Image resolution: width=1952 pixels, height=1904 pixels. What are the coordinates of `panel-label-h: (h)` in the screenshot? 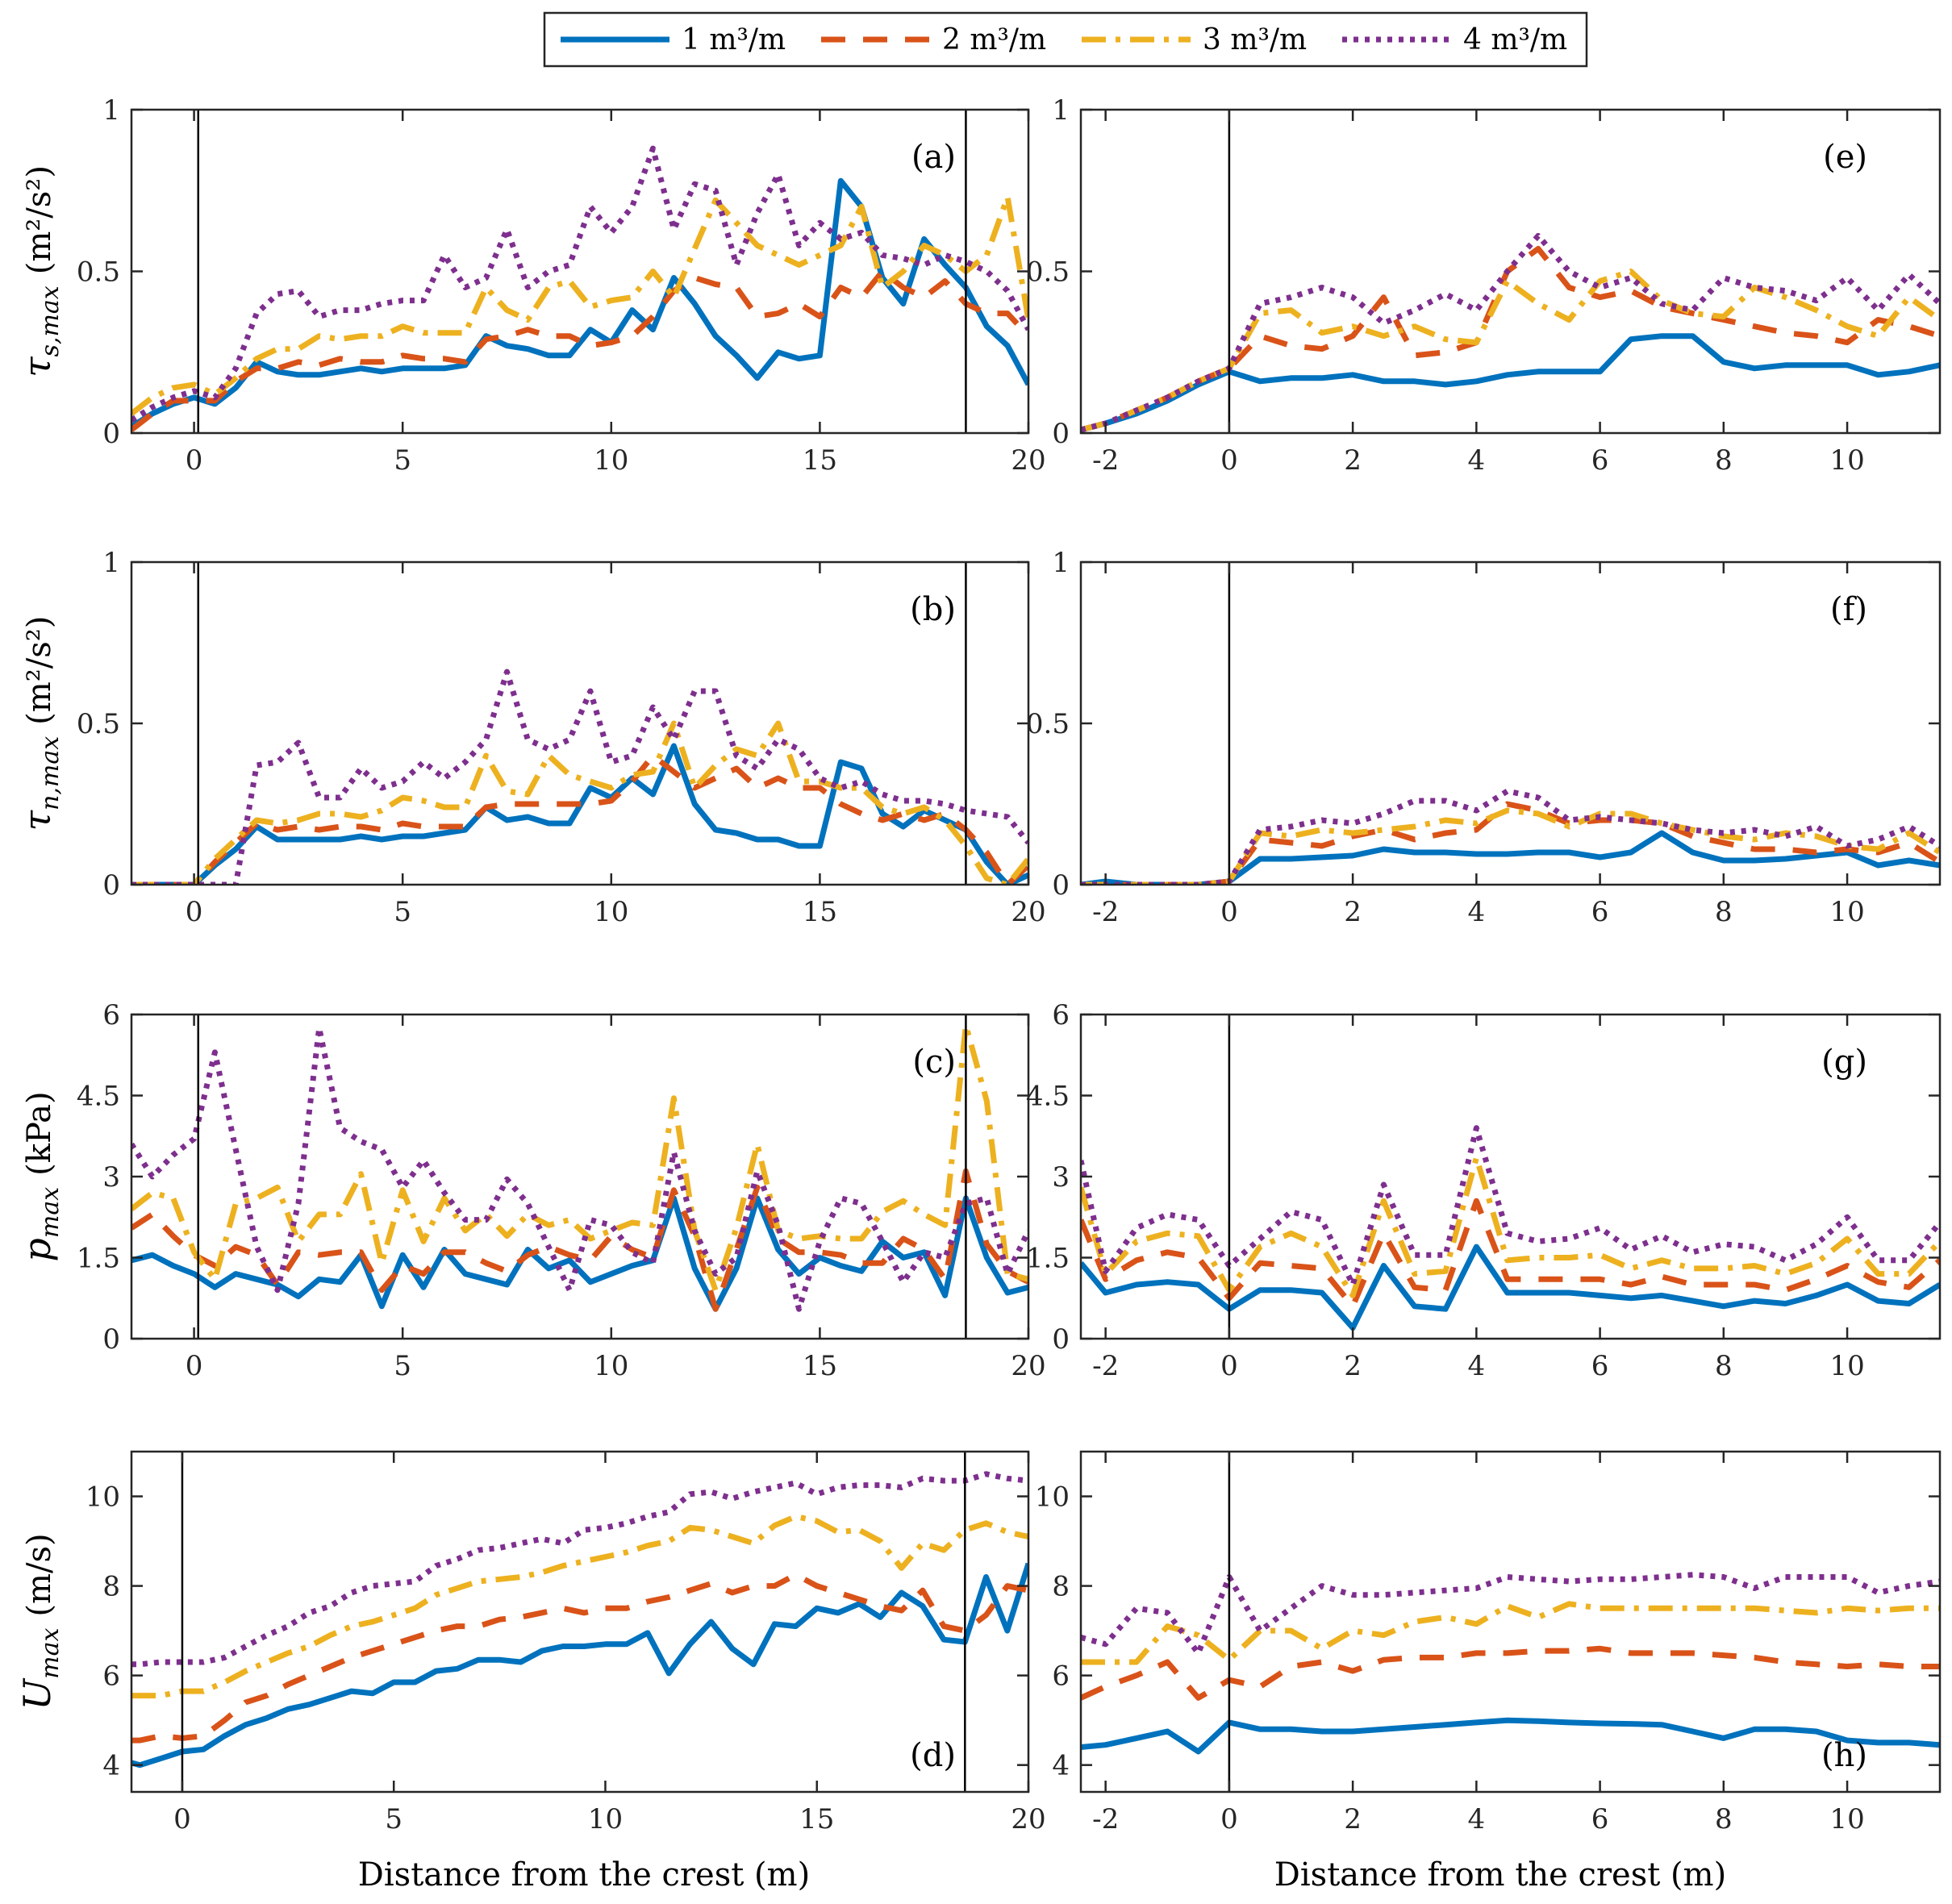 It's located at (1844, 1755).